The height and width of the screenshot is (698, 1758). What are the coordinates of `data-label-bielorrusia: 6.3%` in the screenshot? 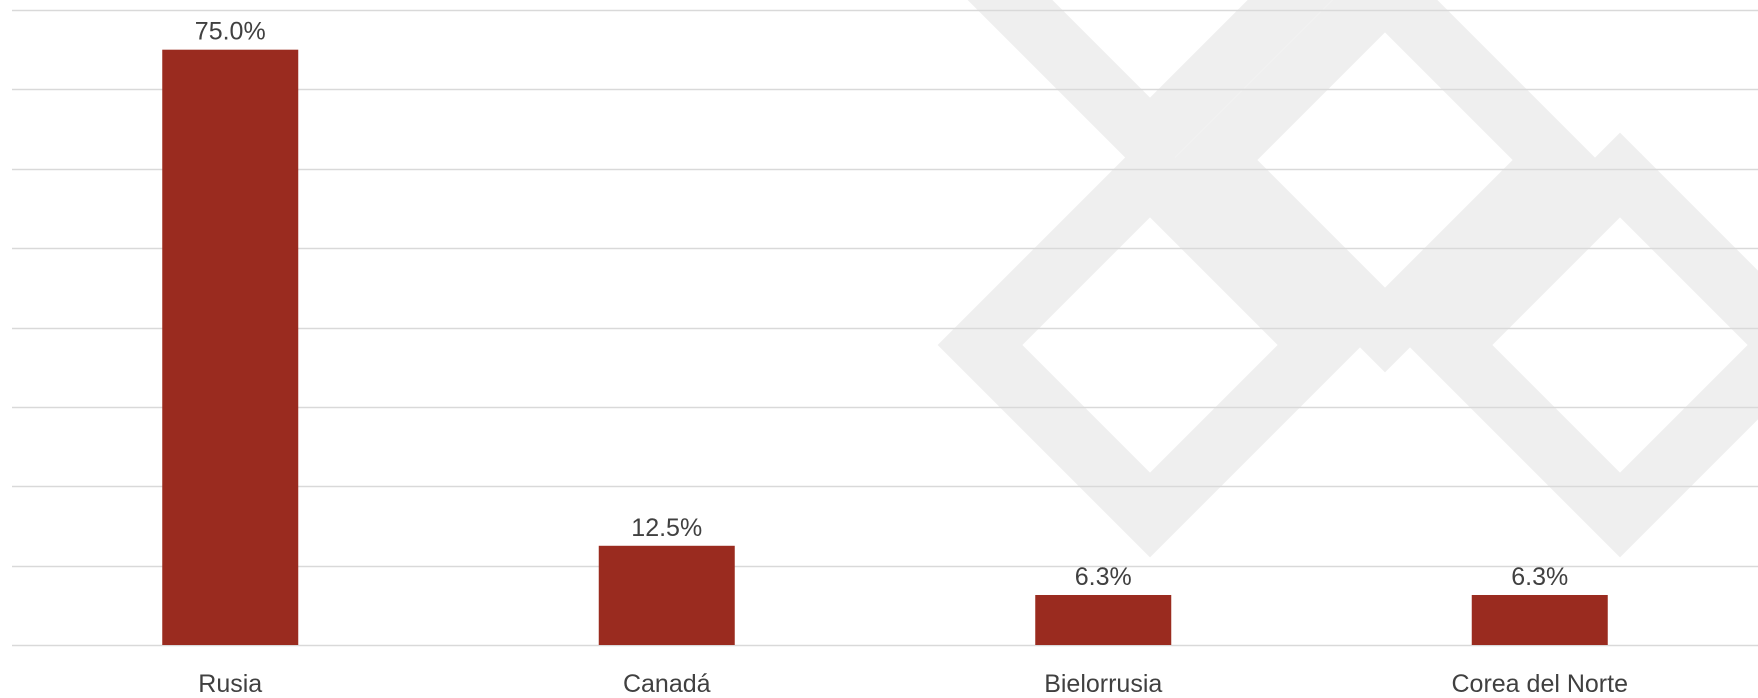 It's located at (1103, 577).